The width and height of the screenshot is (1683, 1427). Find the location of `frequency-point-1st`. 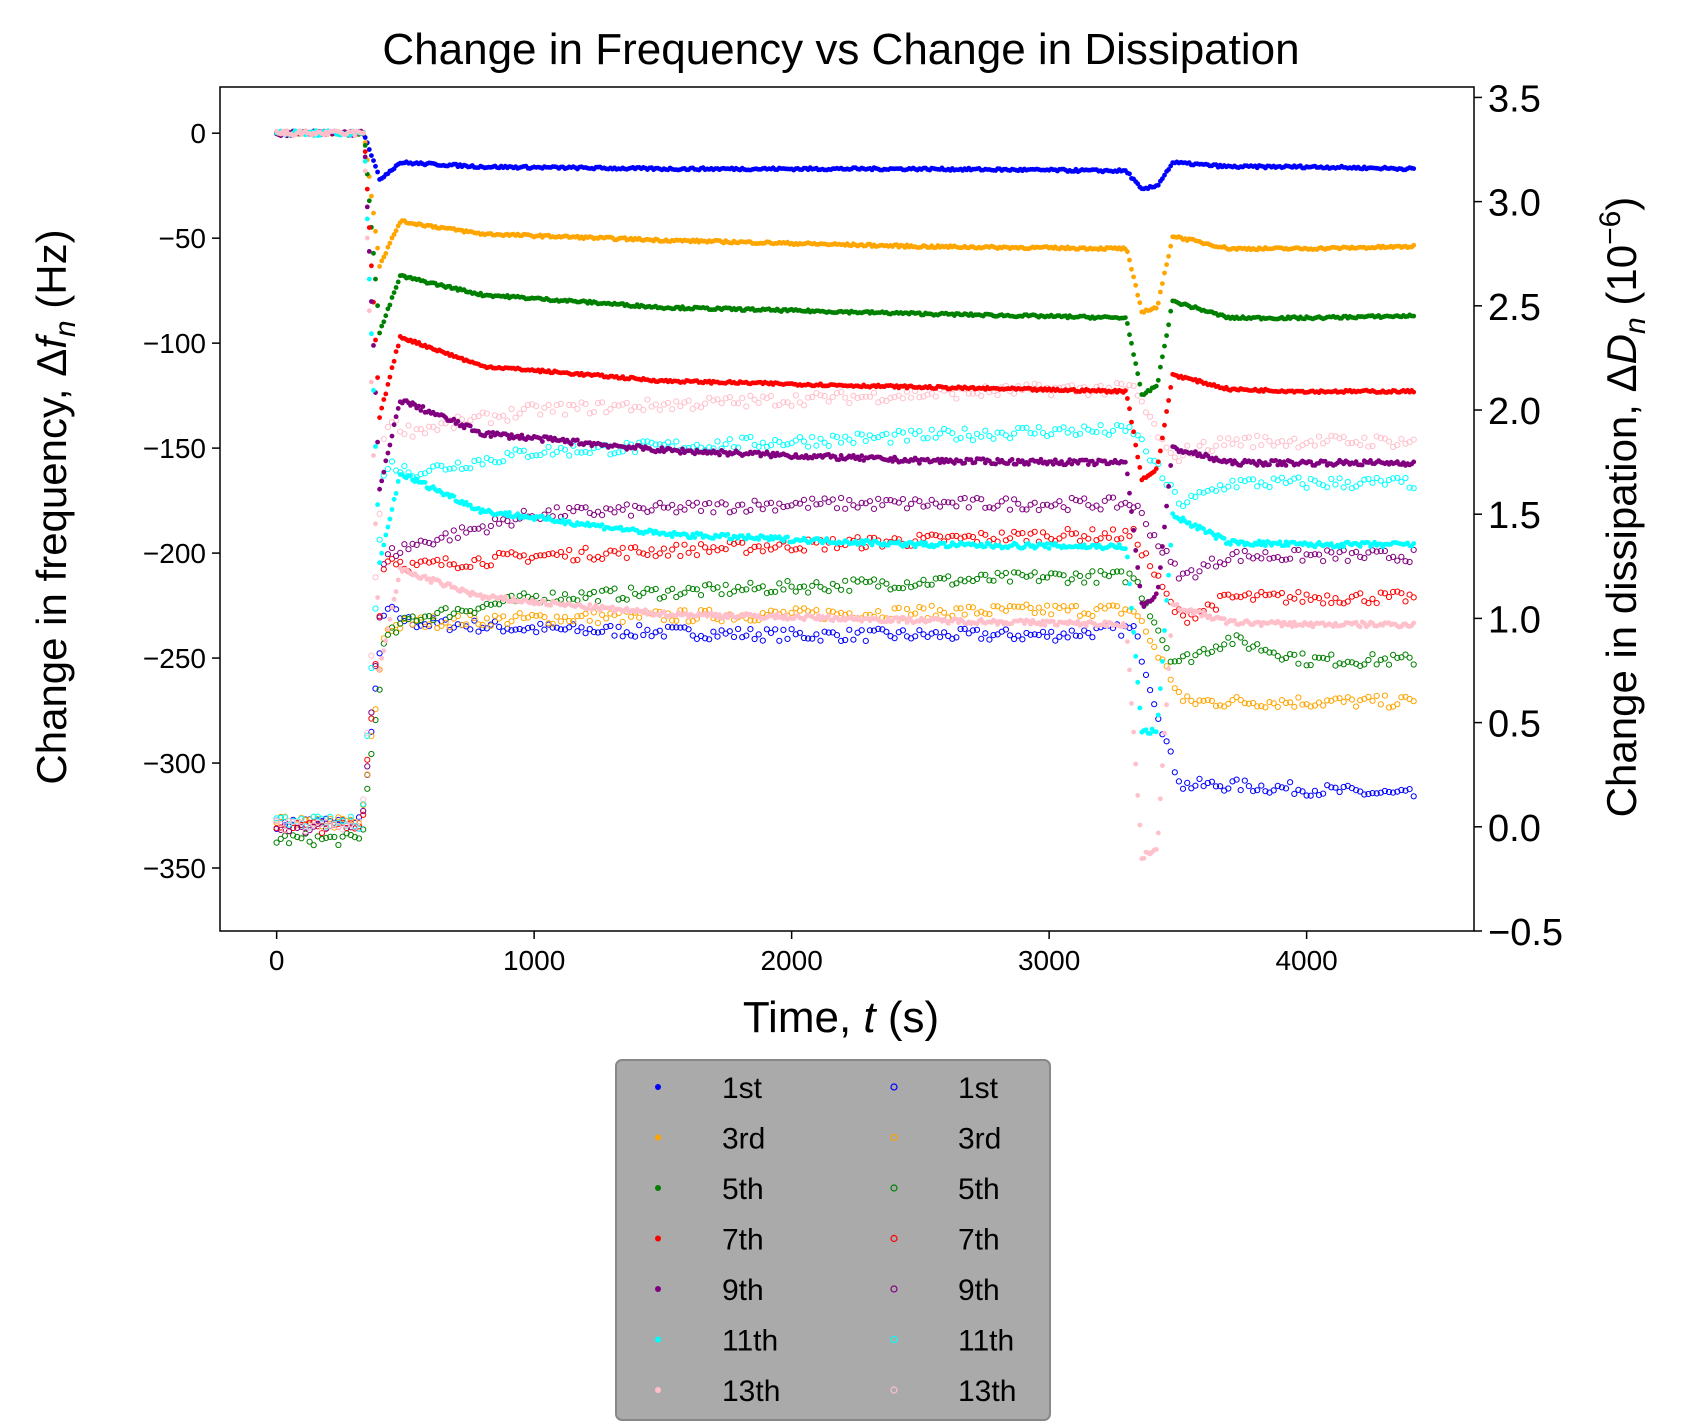

frequency-point-1st is located at coordinates (1414, 169).